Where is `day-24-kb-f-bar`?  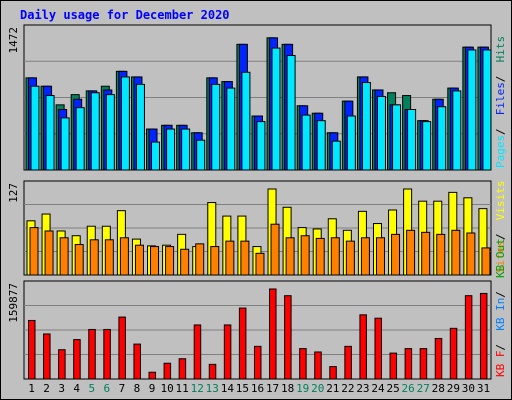
day-24-kb-f-bar is located at coordinates (378, 348).